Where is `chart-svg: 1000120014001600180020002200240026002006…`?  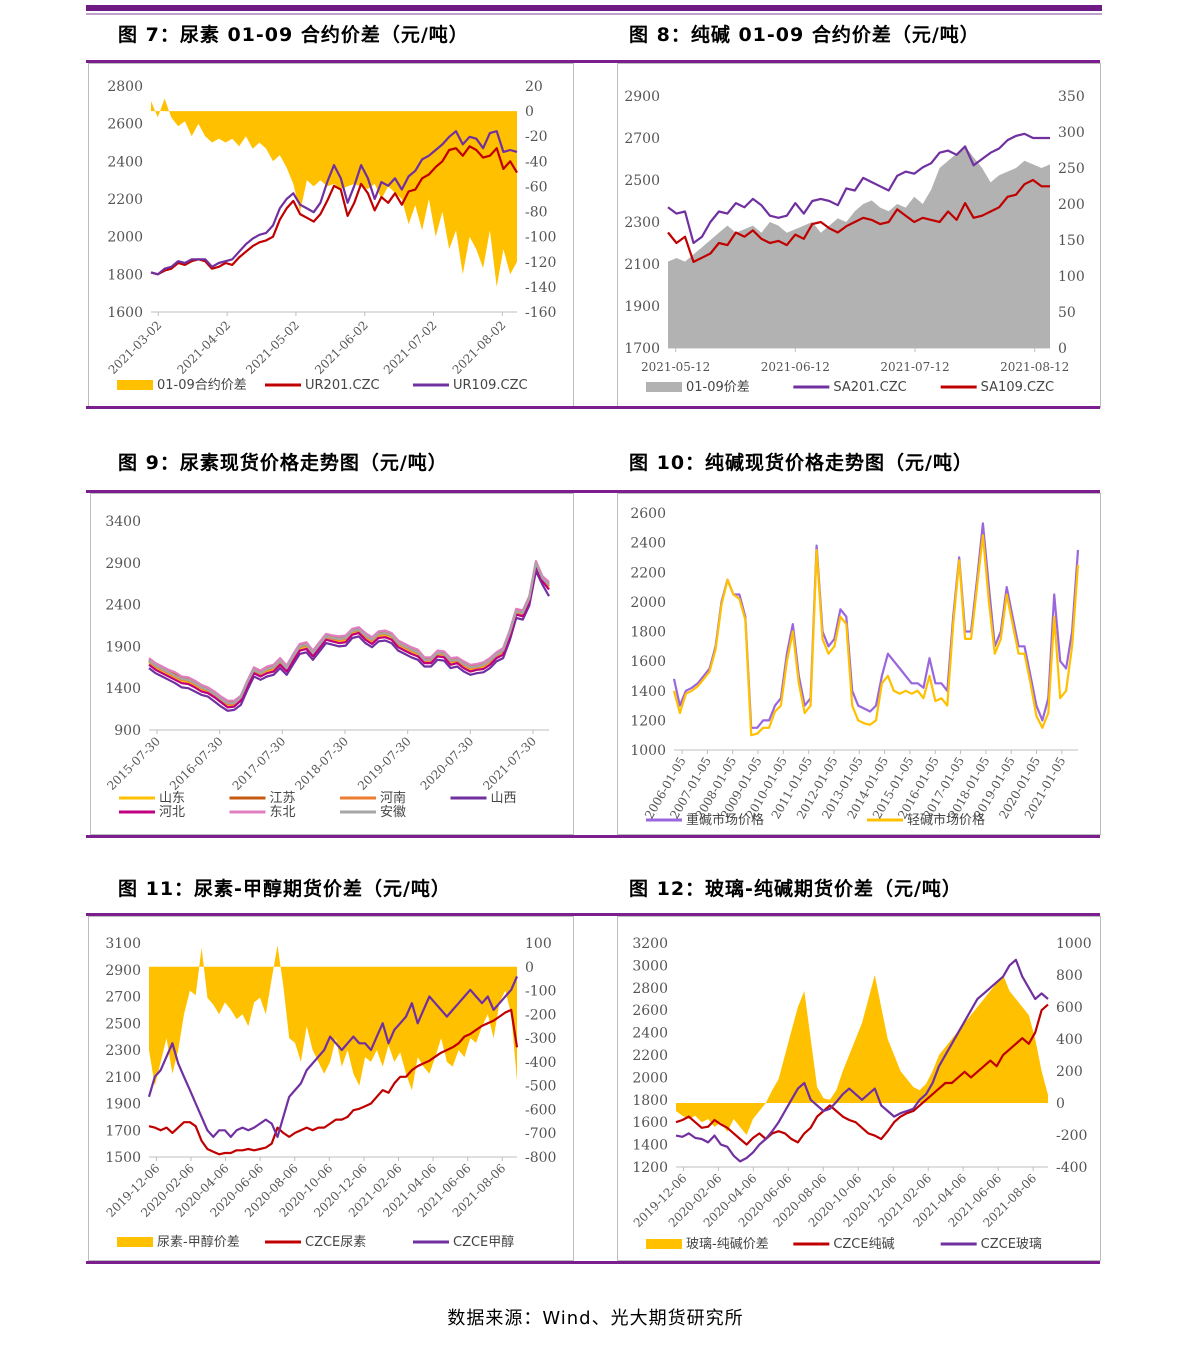
chart-svg: 1000120014001600180020002200240026002006… is located at coordinates (855, 667).